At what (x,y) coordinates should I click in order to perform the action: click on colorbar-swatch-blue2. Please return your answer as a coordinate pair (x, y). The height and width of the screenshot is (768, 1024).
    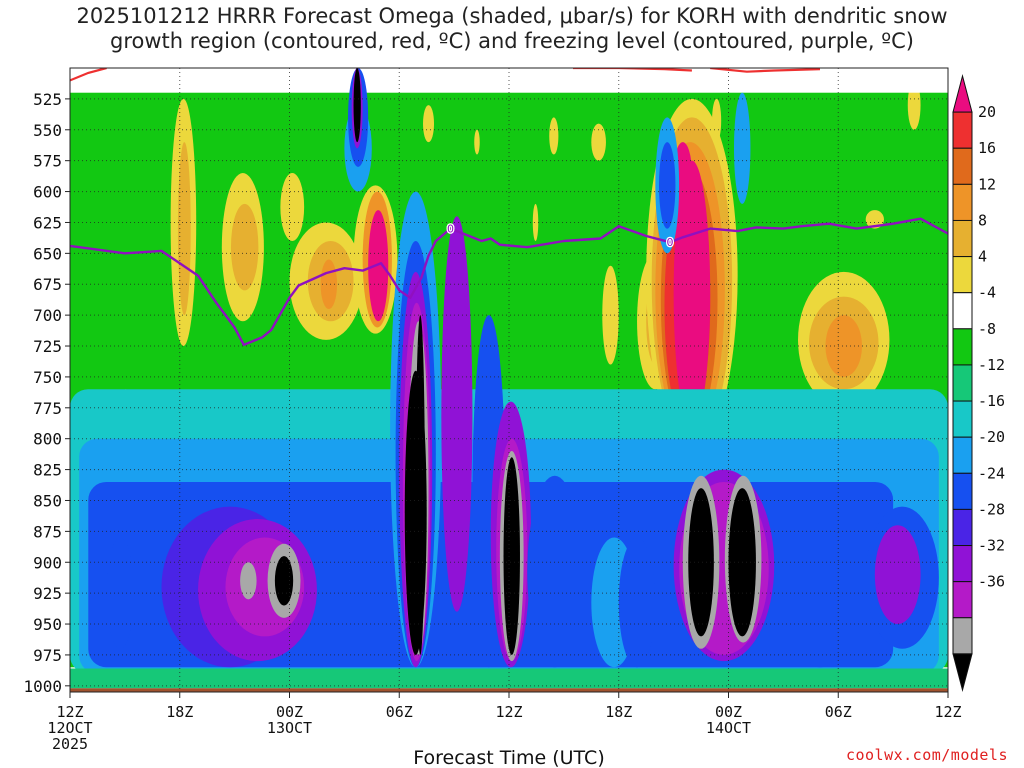
    Looking at the image, I should click on (962, 527).